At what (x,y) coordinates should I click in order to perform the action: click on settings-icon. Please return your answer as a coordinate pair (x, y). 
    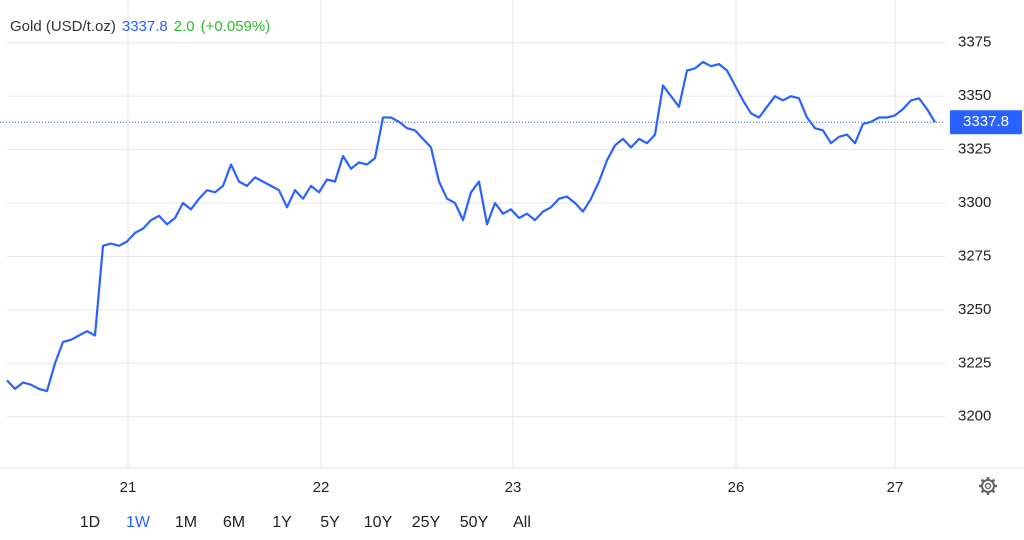
    Looking at the image, I should click on (988, 486).